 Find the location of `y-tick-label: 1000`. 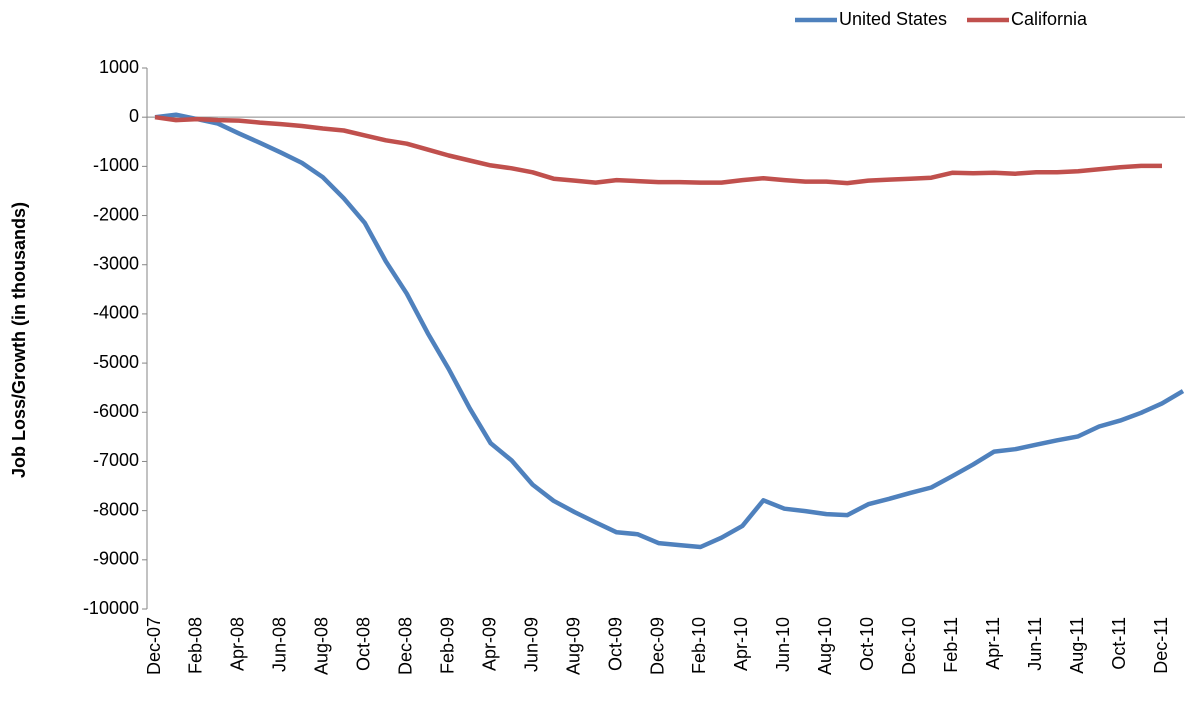

y-tick-label: 1000 is located at coordinates (119, 67).